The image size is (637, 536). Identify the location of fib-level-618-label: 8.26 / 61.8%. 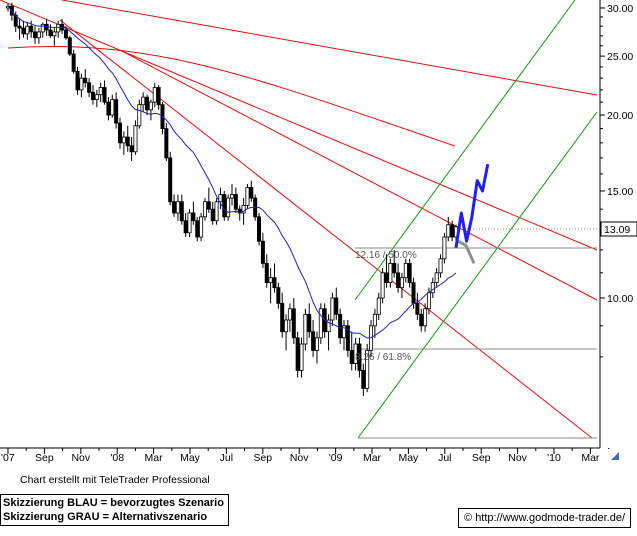
(383, 357).